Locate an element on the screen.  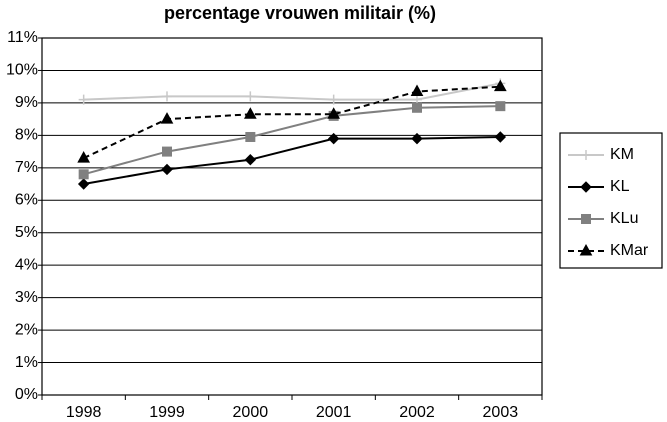
legend-label: KM is located at coordinates (622, 154).